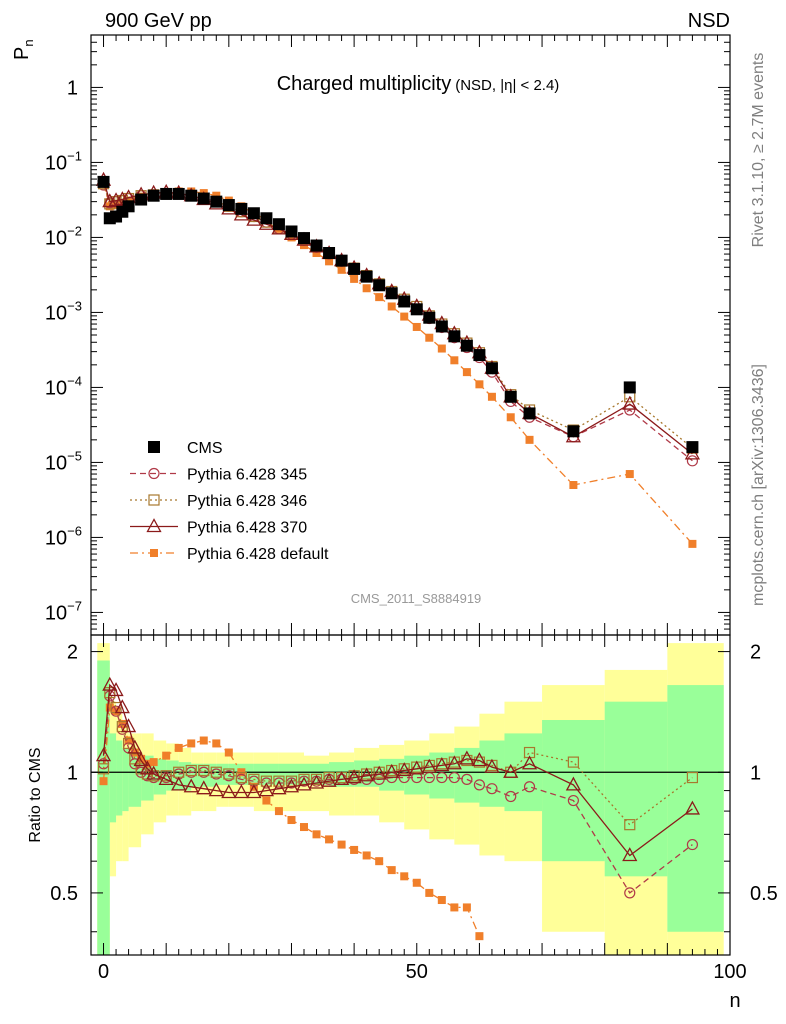  What do you see at coordinates (758, 150) in the screenshot?
I see `rivet-label: Rivet 3.1.10, ≥ 2.7M events` at bounding box center [758, 150].